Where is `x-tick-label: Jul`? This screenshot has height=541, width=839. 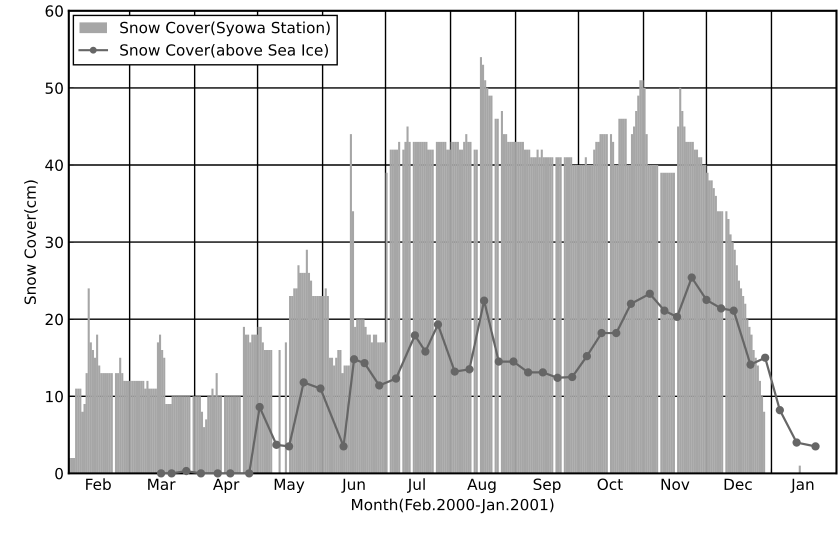
x-tick-label: Jul is located at coordinates (415, 485).